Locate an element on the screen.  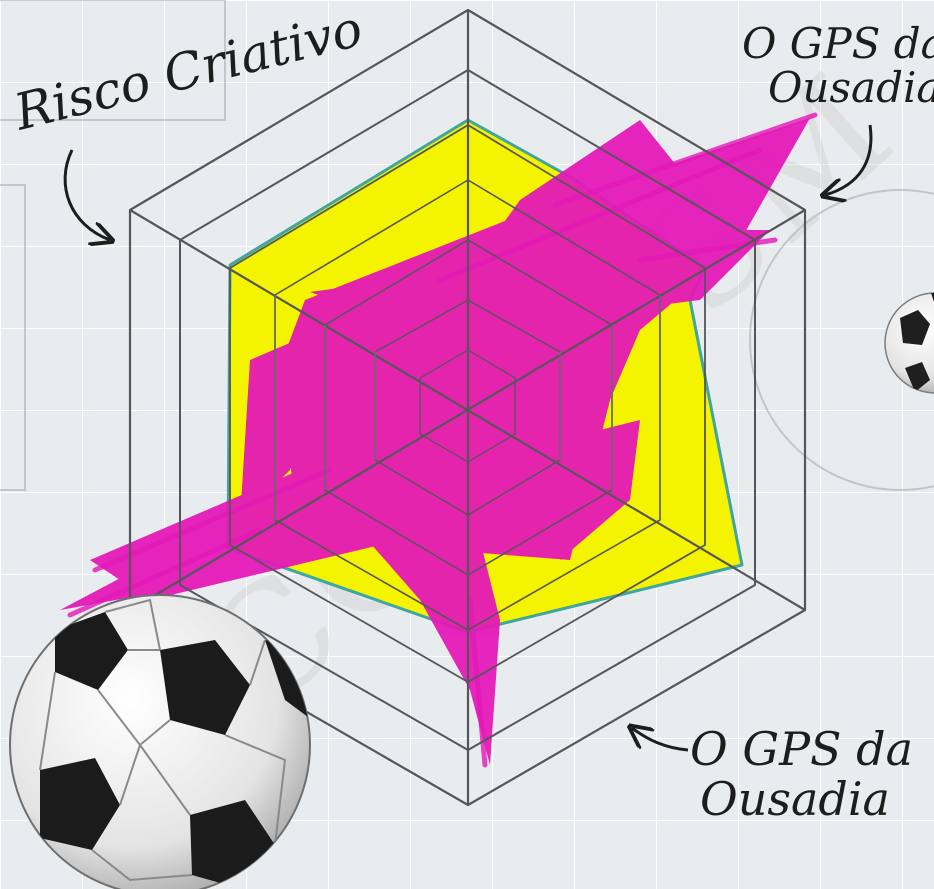
gps-label-top: O GPS da Ousadia is located at coordinates (838, 65).